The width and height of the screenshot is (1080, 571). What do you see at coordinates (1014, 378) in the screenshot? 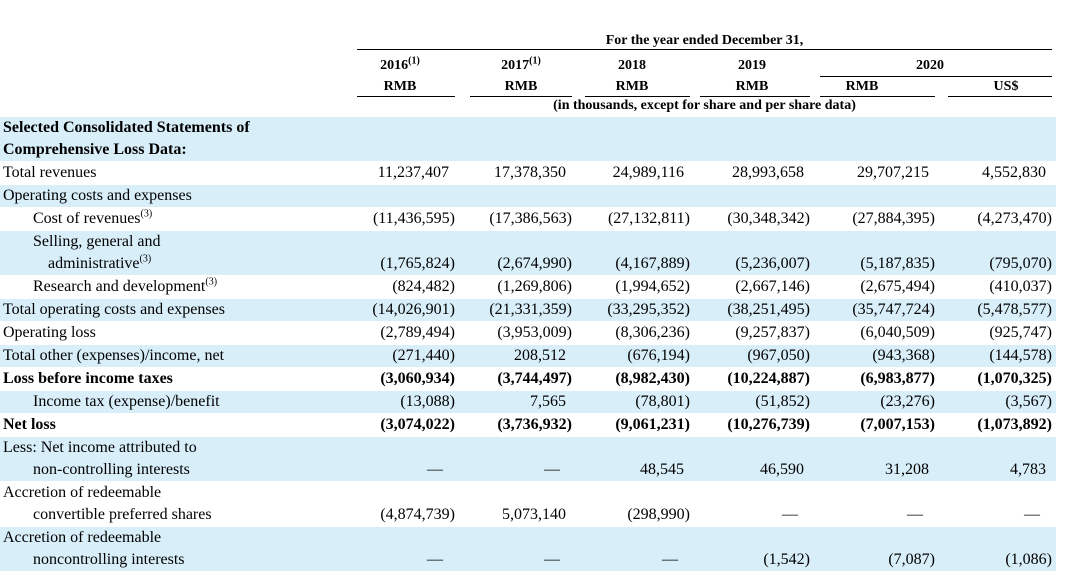
I see `cell-value: (1,070,325)` at bounding box center [1014, 378].